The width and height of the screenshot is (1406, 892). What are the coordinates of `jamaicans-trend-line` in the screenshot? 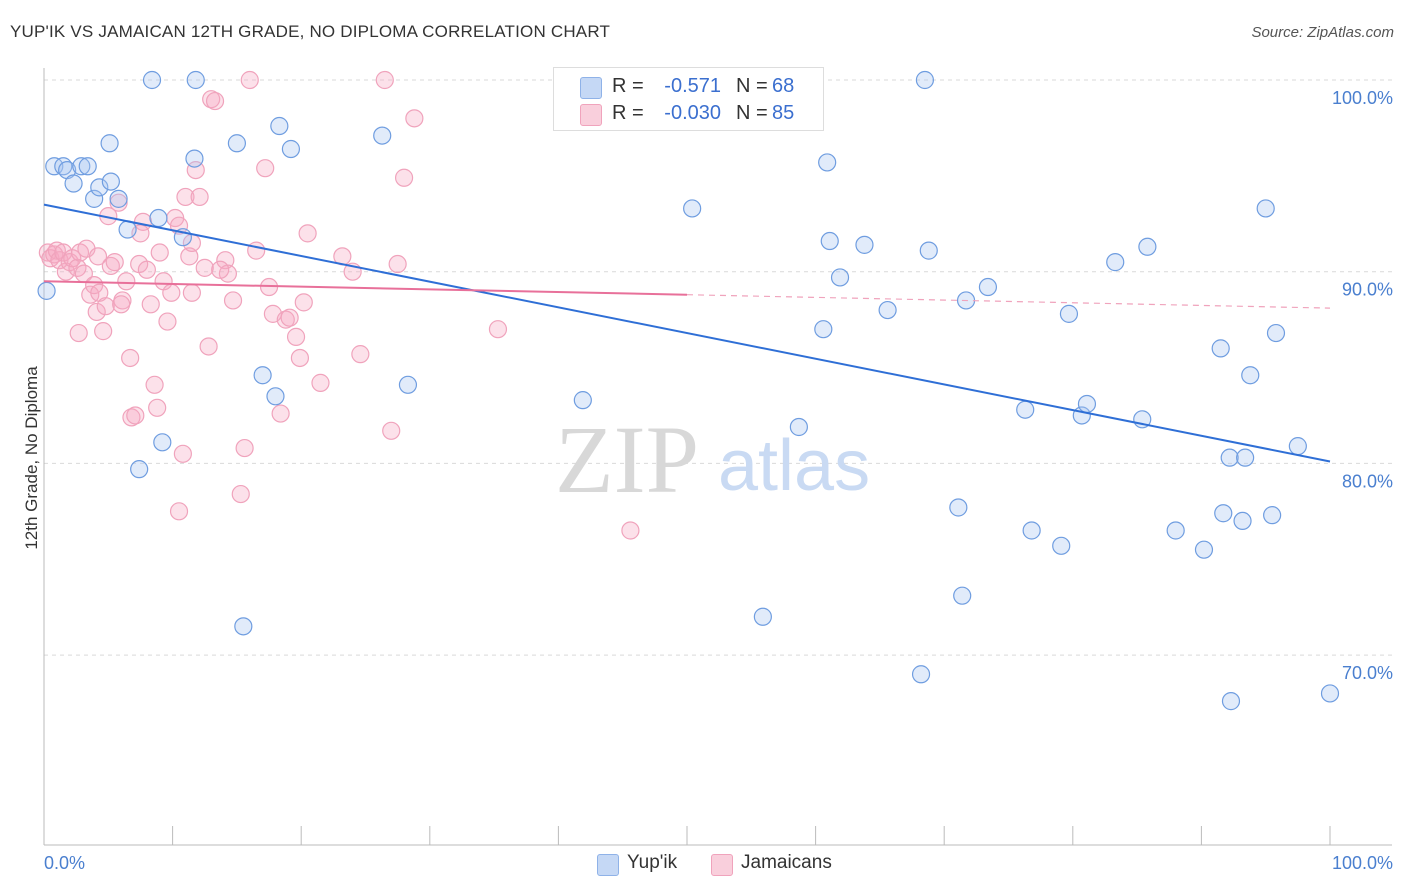 It's located at (365, 288).